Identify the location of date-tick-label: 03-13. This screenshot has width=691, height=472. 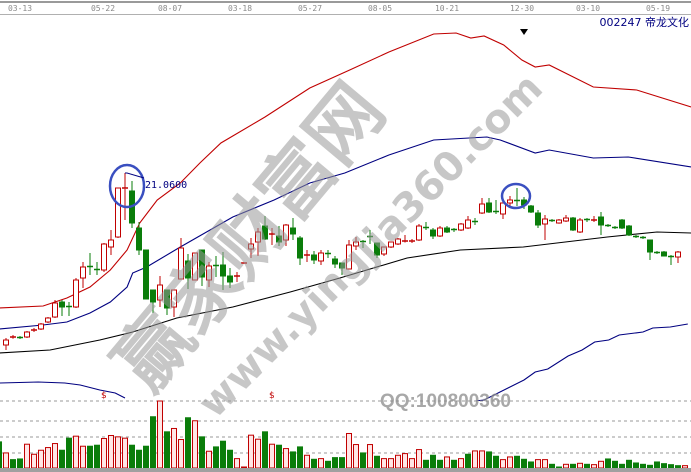
(20, 8).